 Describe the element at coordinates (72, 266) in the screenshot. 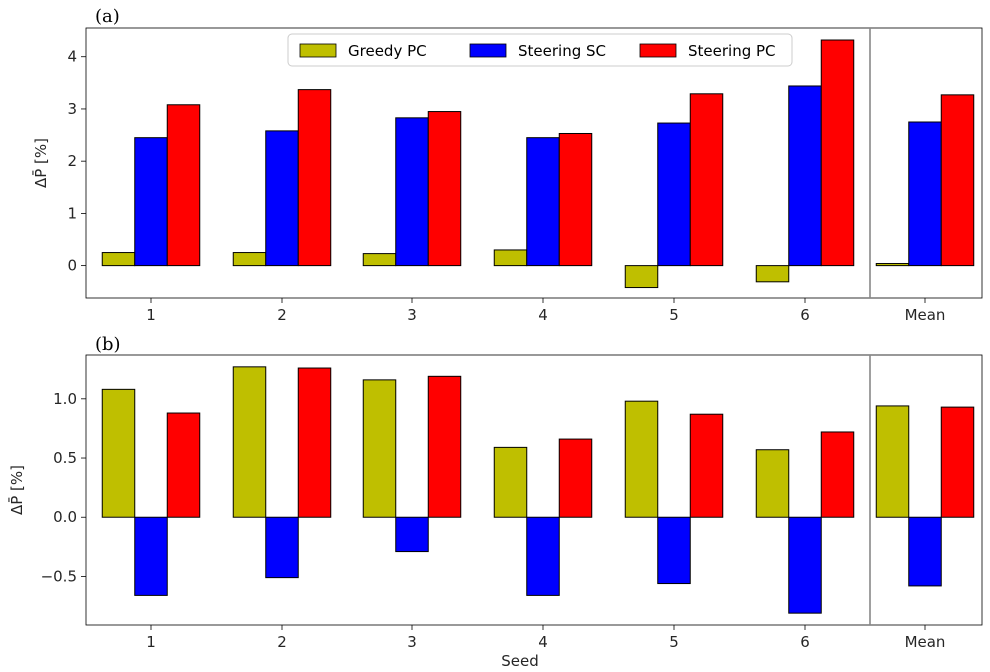

I see `y-tick-label: 0` at that location.